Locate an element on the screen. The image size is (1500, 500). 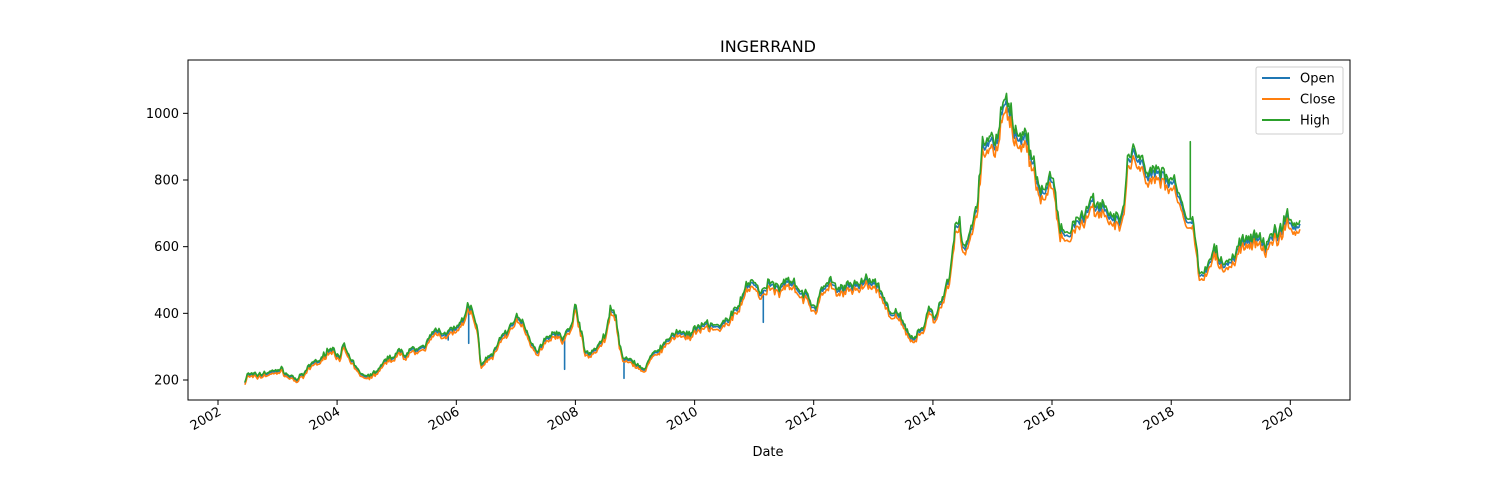
legend-label-high: High is located at coordinates (1315, 121).